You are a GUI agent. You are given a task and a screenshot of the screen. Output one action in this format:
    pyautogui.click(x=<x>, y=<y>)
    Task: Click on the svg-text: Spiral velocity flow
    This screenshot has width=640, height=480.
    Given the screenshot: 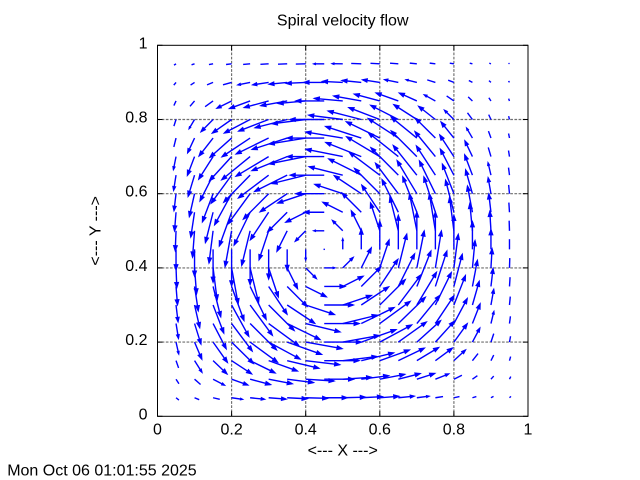 What is the action you would take?
    pyautogui.click(x=343, y=21)
    